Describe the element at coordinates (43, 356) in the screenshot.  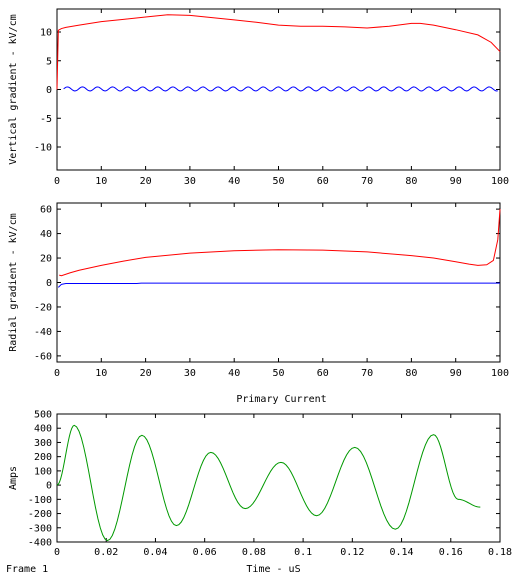
I see `chart2-y-tick-label: -60` at that location.